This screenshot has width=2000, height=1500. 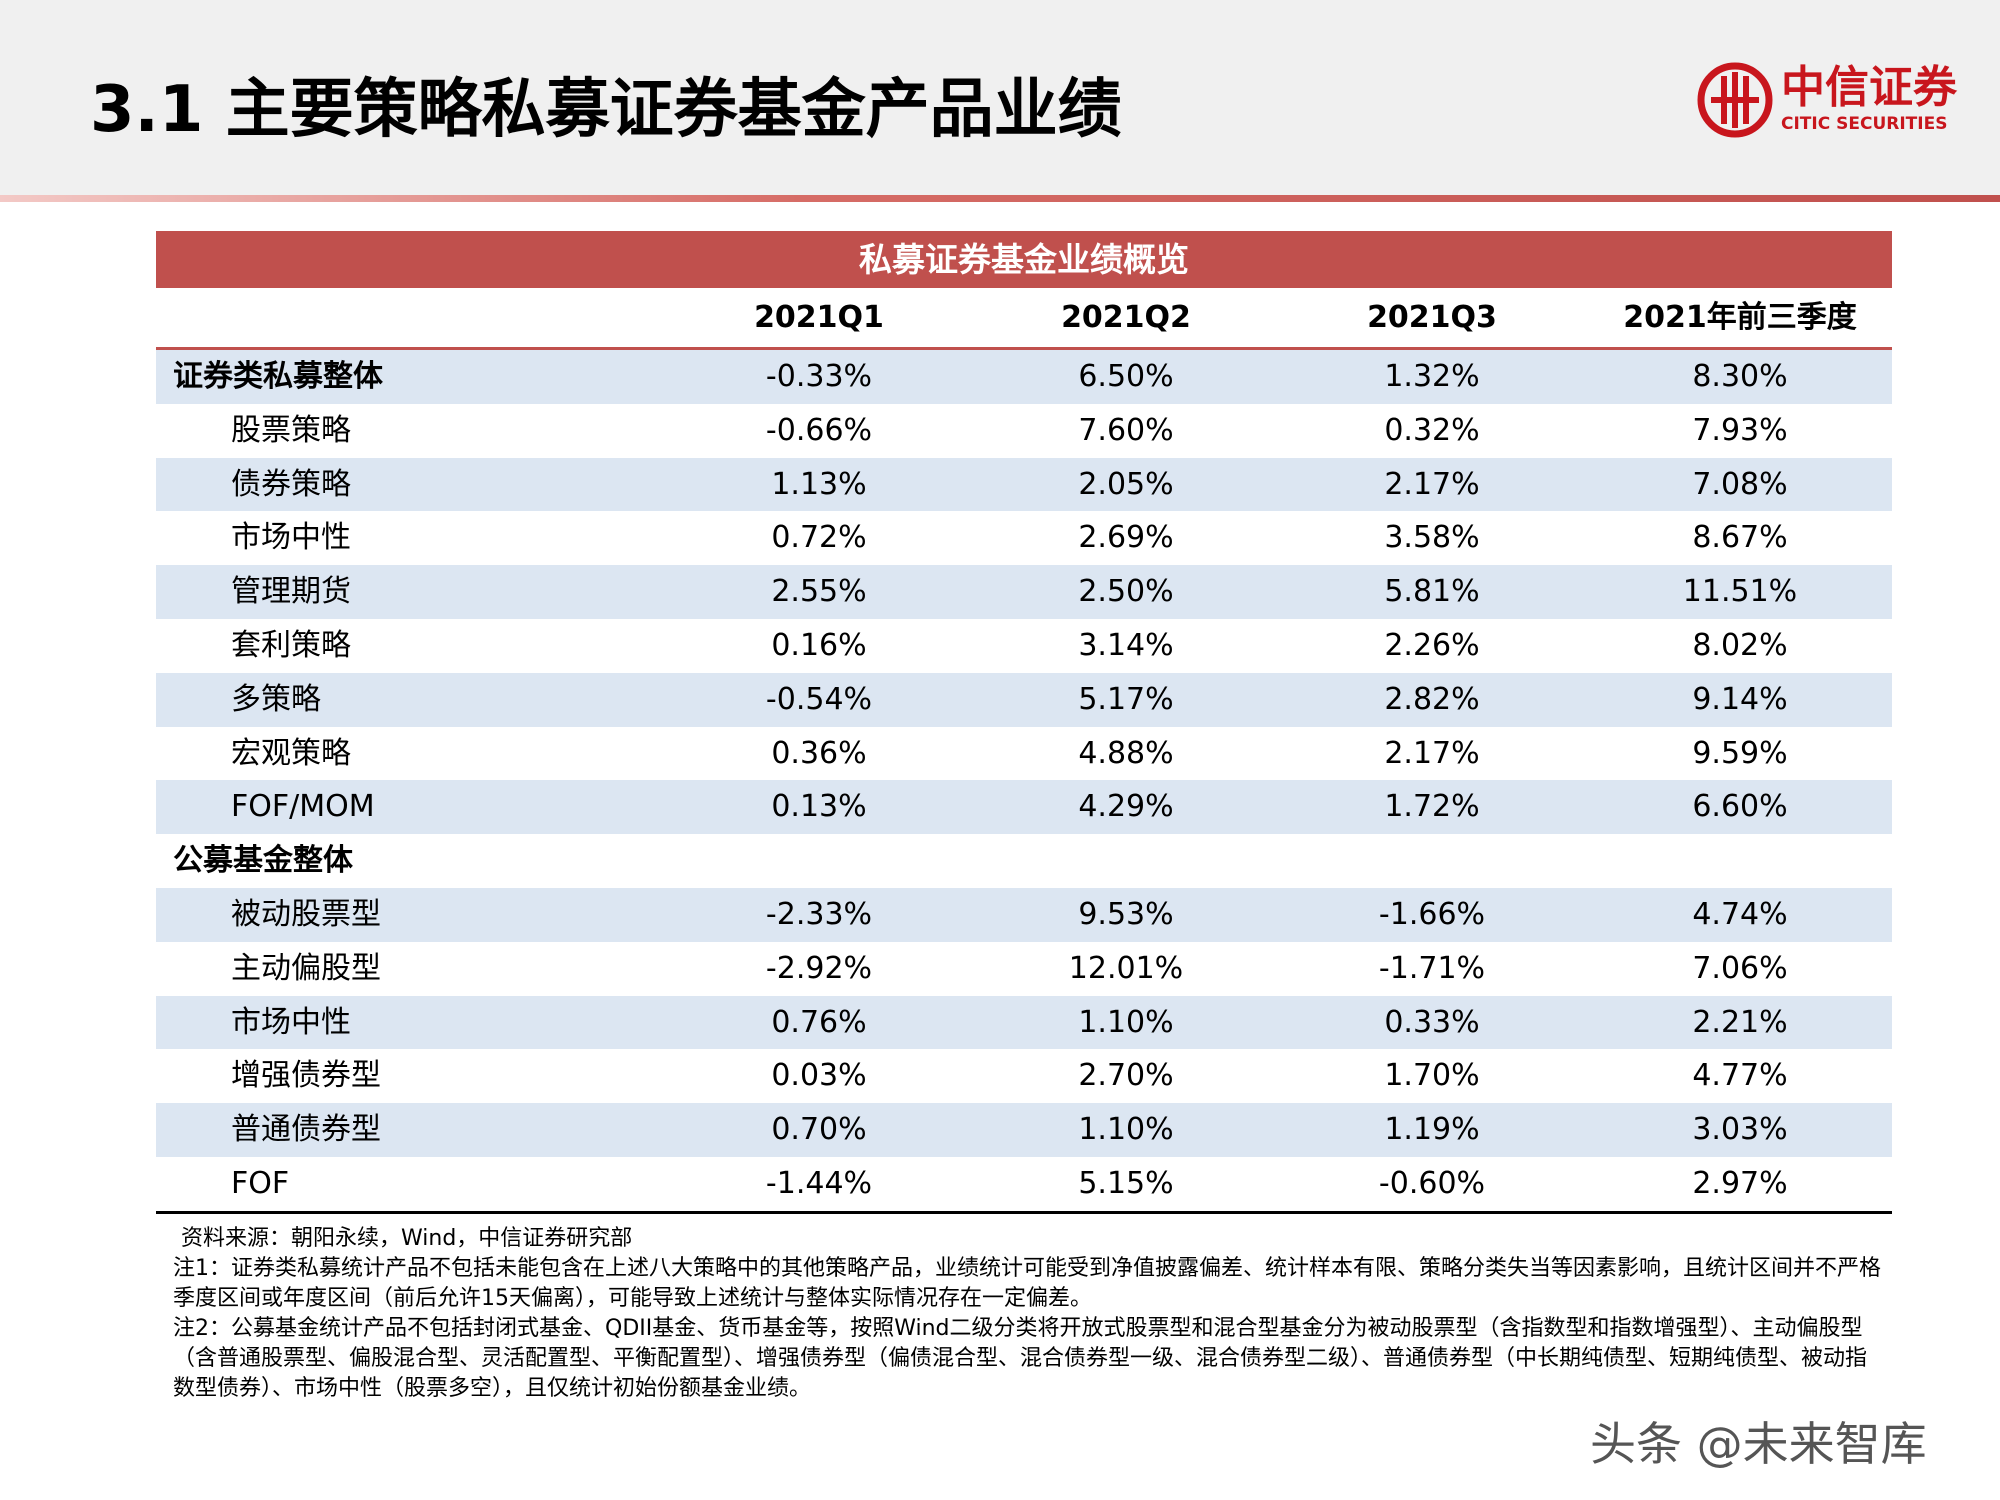 What do you see at coordinates (1740, 376) in the screenshot?
I see `cell-value: 8.30%` at bounding box center [1740, 376].